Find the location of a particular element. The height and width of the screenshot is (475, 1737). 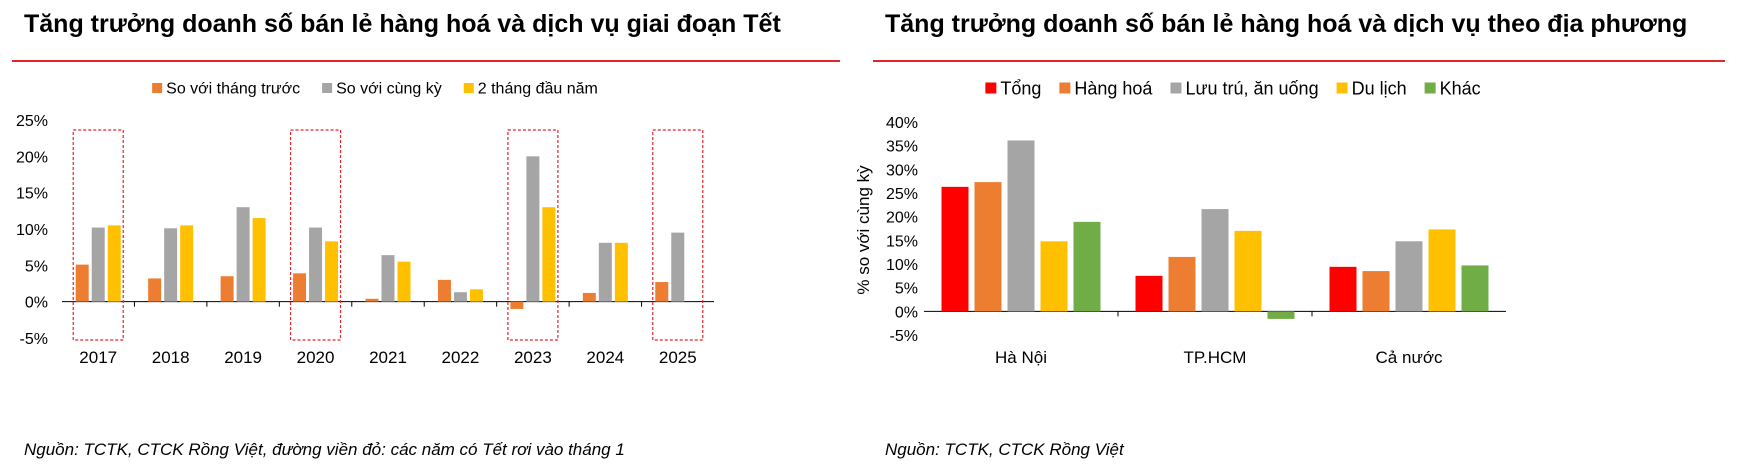

x-tick-label: 2020 is located at coordinates (316, 357).